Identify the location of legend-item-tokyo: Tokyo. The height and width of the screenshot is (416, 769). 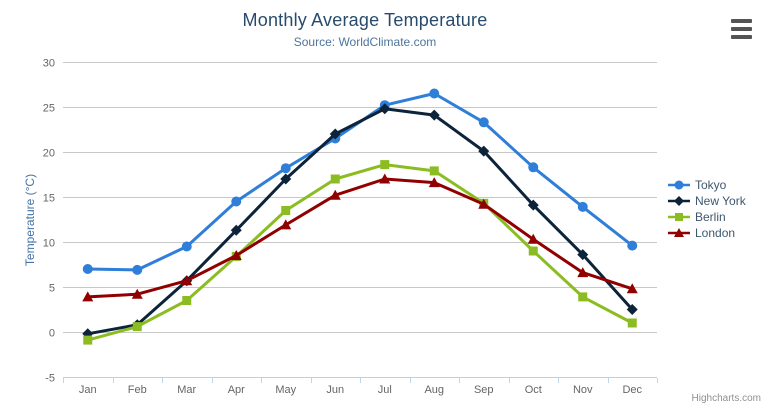
(707, 185).